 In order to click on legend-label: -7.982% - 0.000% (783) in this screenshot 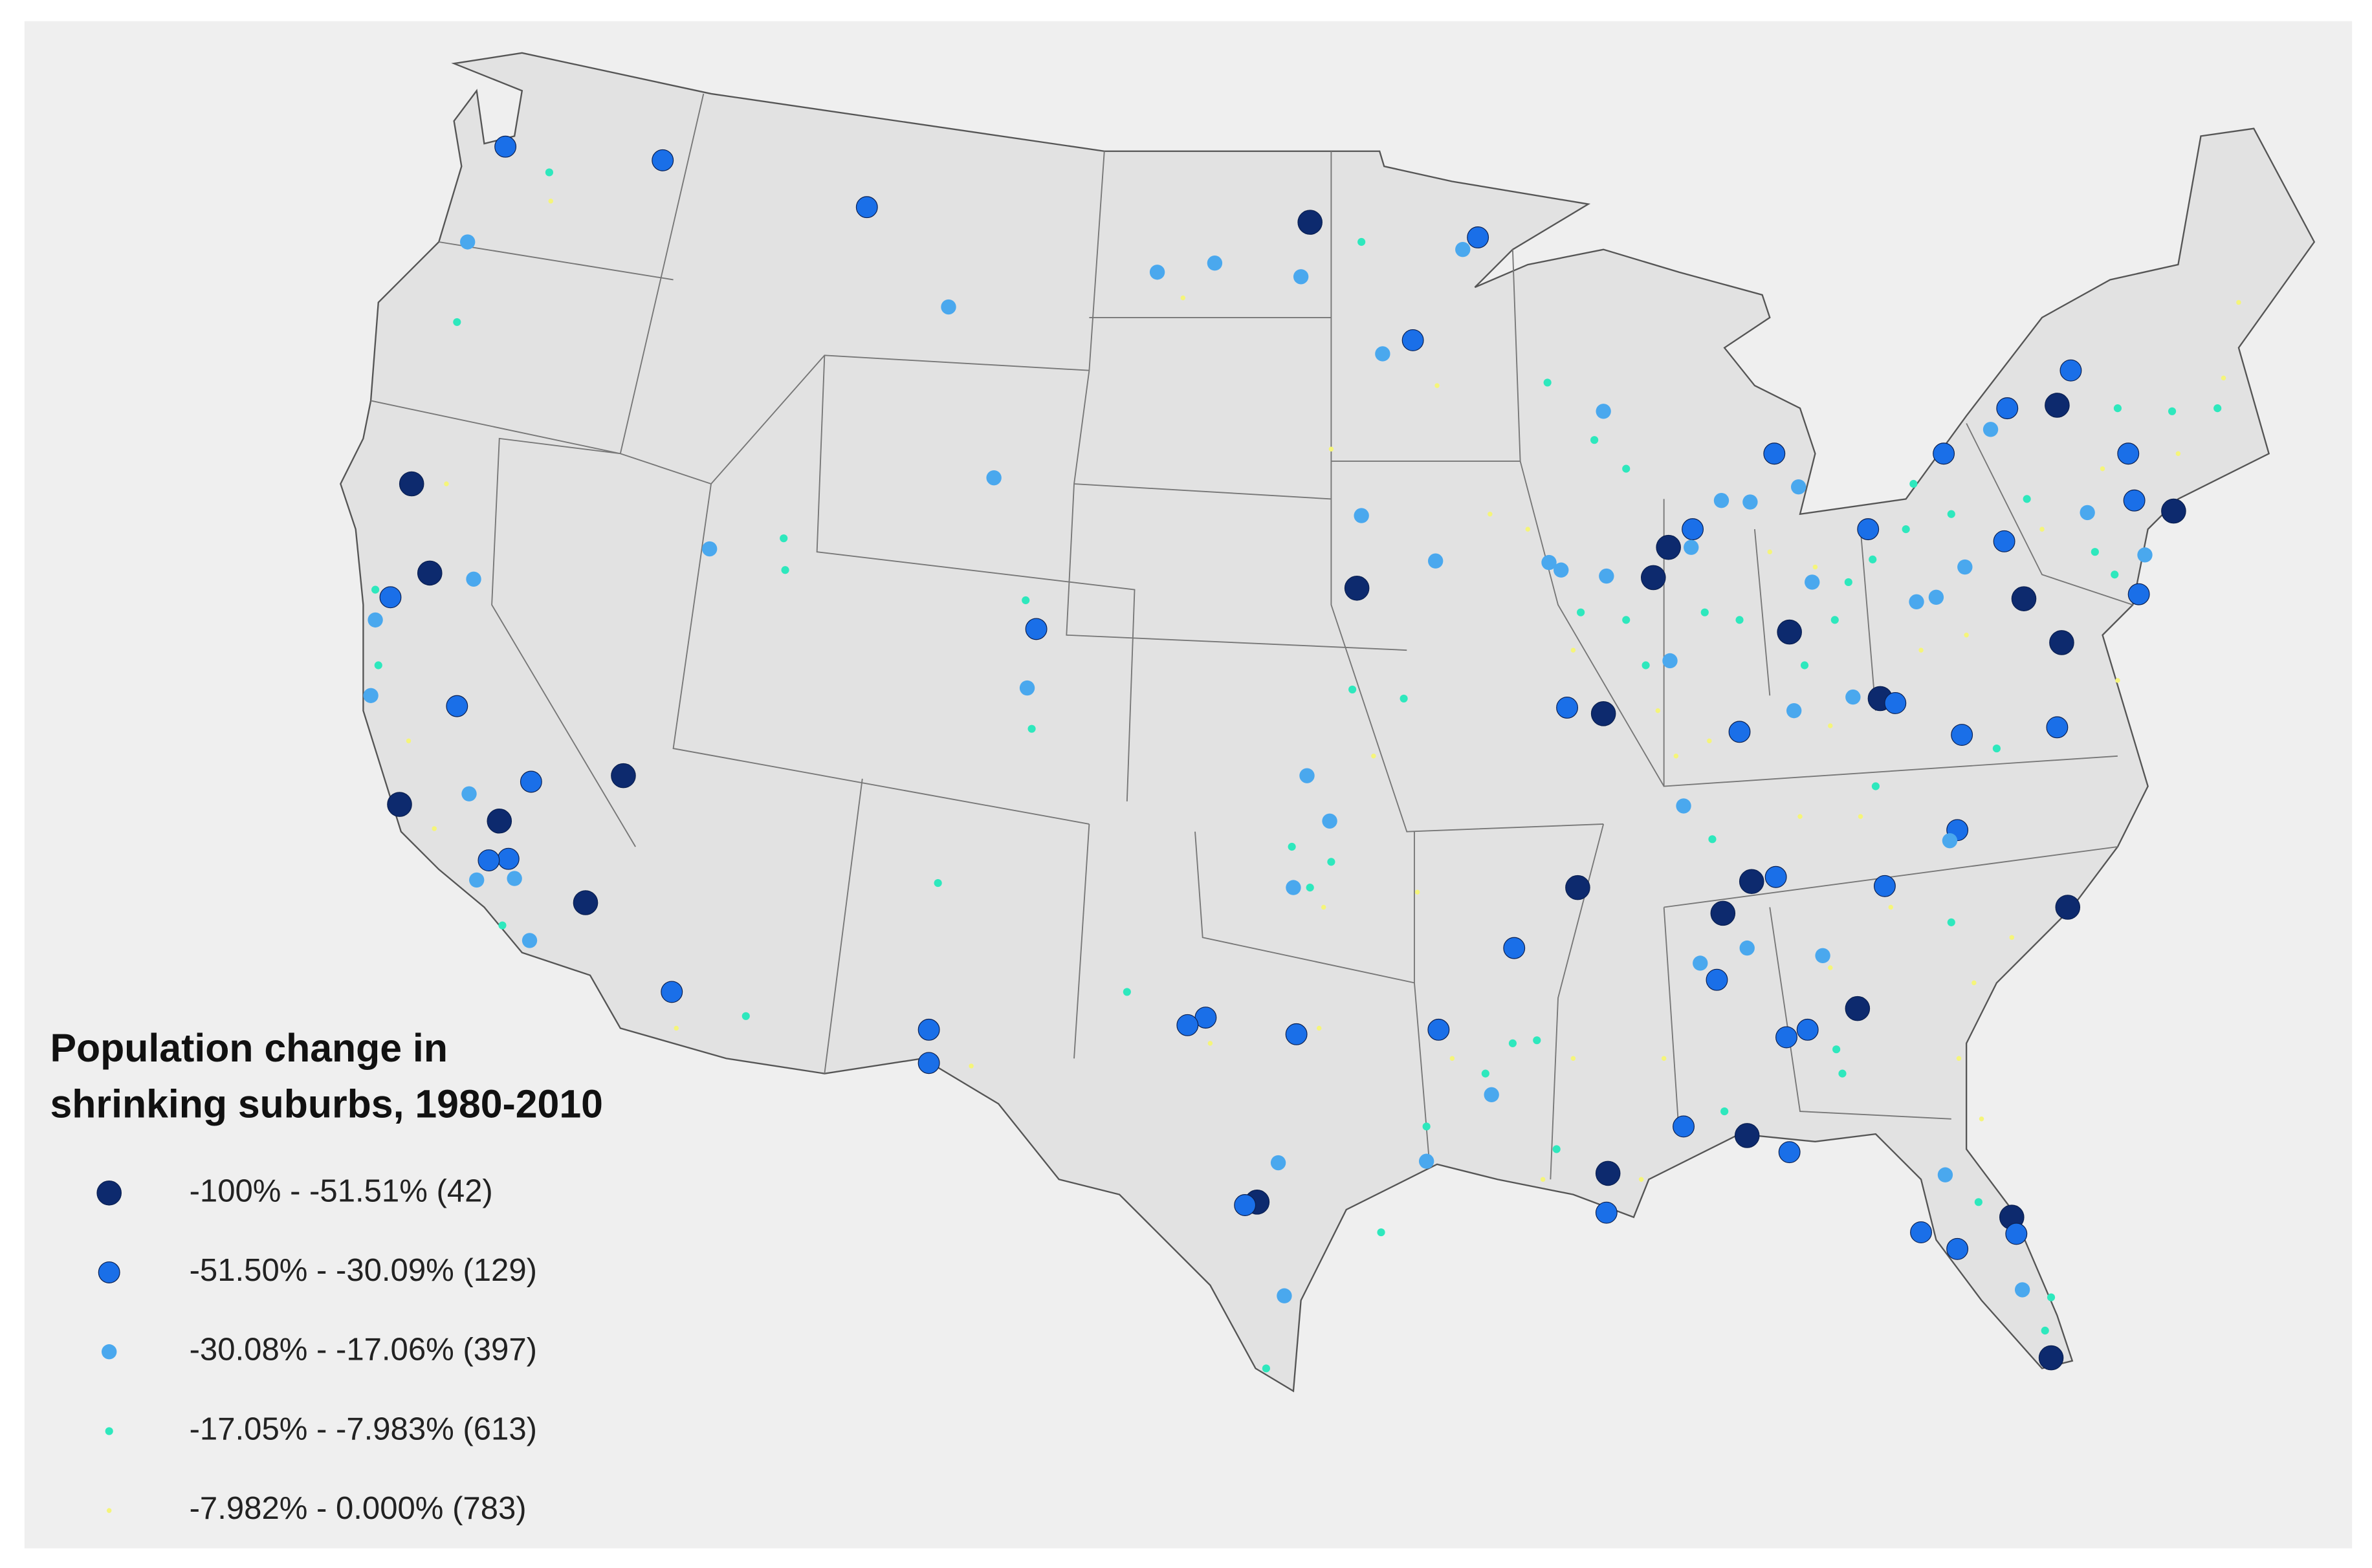, I will do `click(359, 1508)`.